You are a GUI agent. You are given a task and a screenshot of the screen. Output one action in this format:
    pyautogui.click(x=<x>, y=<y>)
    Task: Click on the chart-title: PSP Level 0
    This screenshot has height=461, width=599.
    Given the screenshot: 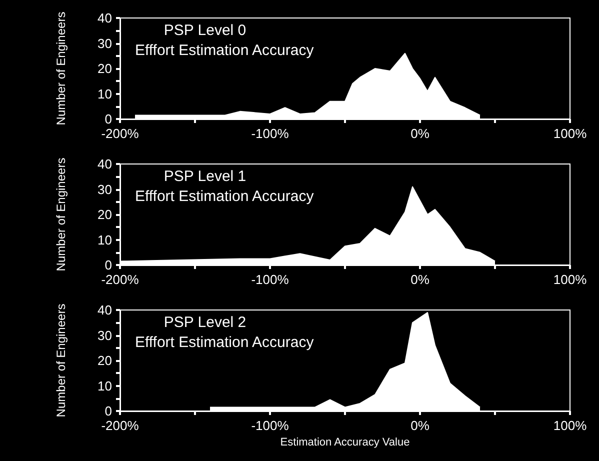 What is the action you would take?
    pyautogui.click(x=205, y=30)
    